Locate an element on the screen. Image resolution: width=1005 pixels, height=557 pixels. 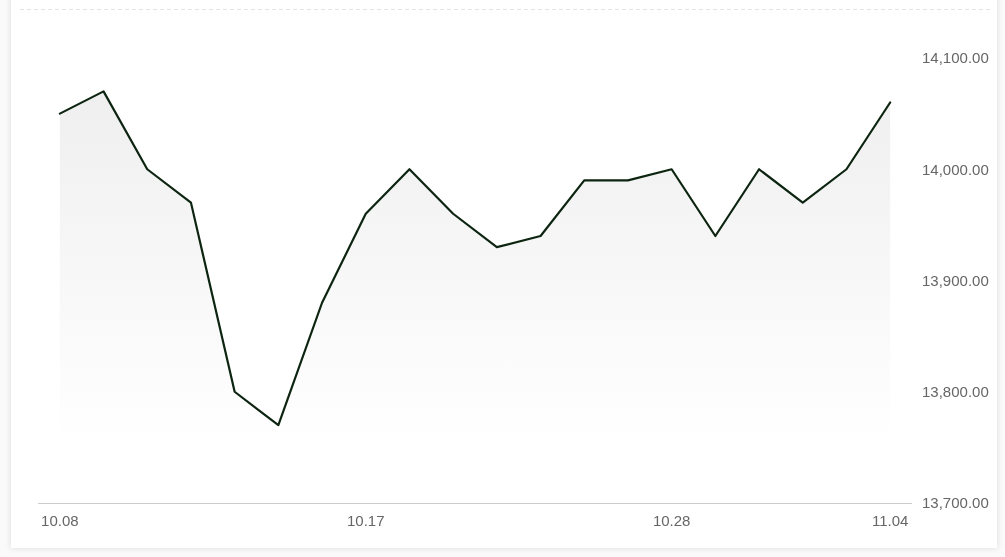
x-tick-label: 11.04 is located at coordinates (890, 520).